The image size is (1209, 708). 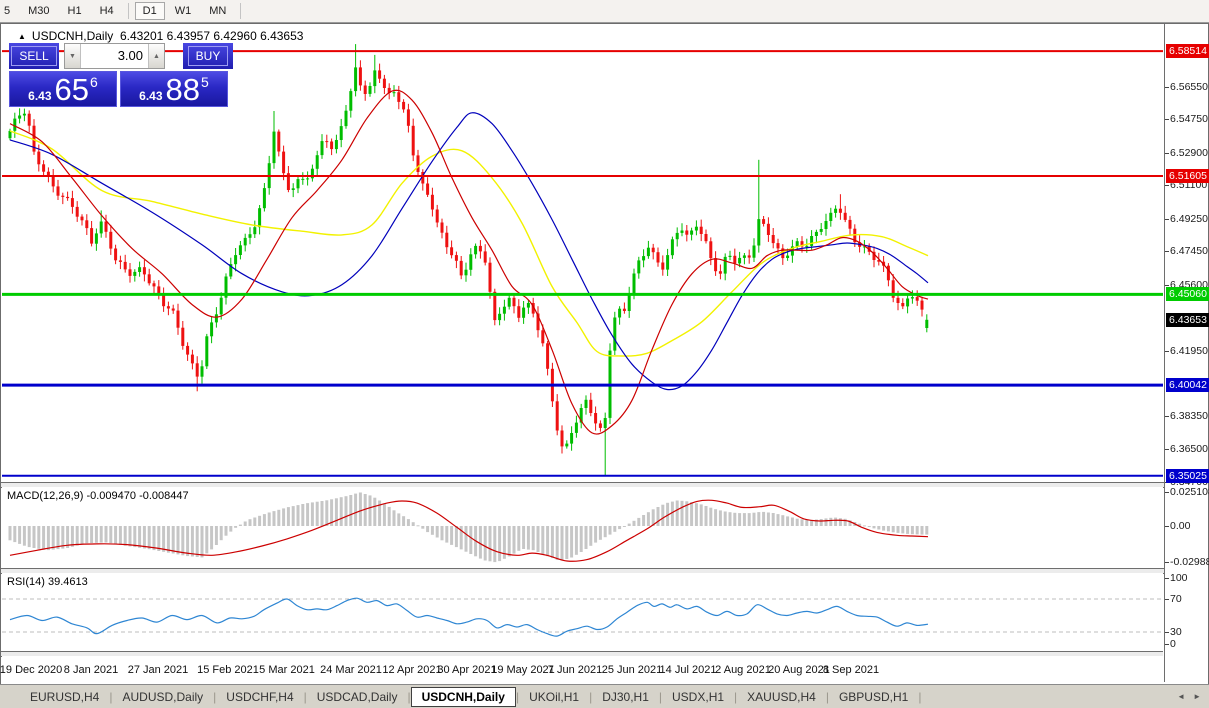 I want to click on price-axis-label: 6.56550, so click(x=1186, y=87).